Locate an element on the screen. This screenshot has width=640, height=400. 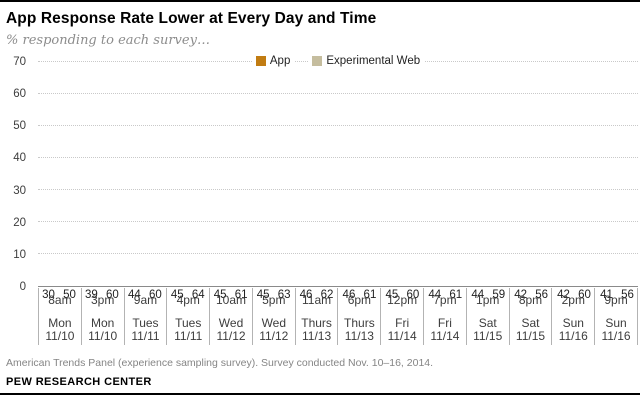
x-category-10am-Wed: 10am Wed 11/12 is located at coordinates (230, 316).